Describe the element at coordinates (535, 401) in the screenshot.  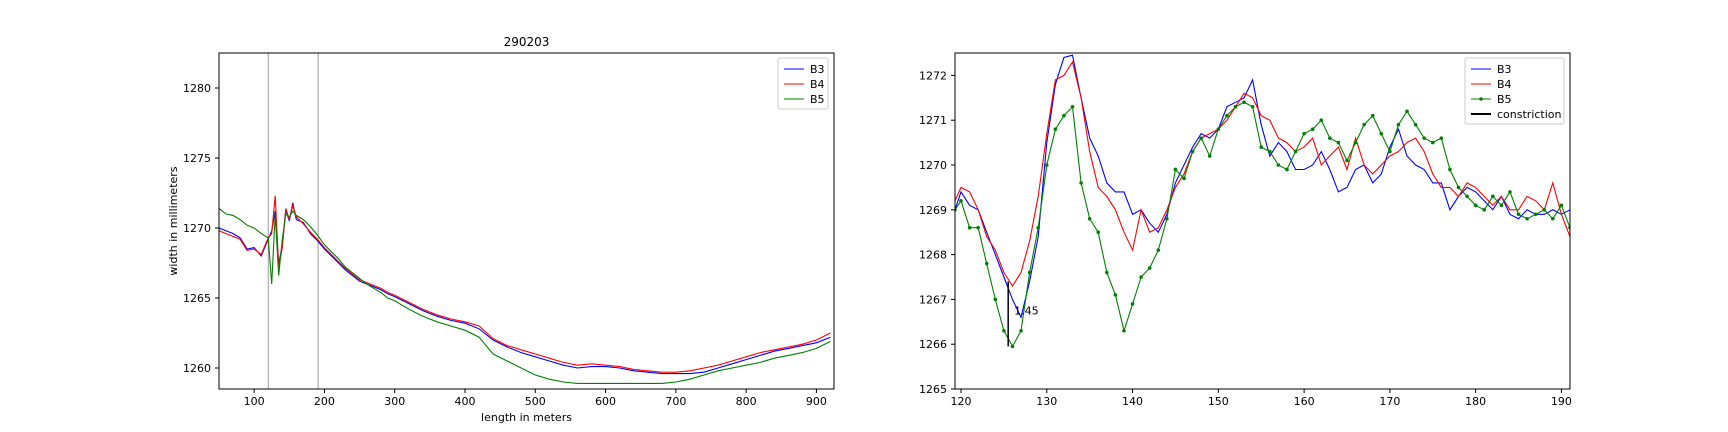
I see `x-tick-label: 500` at that location.